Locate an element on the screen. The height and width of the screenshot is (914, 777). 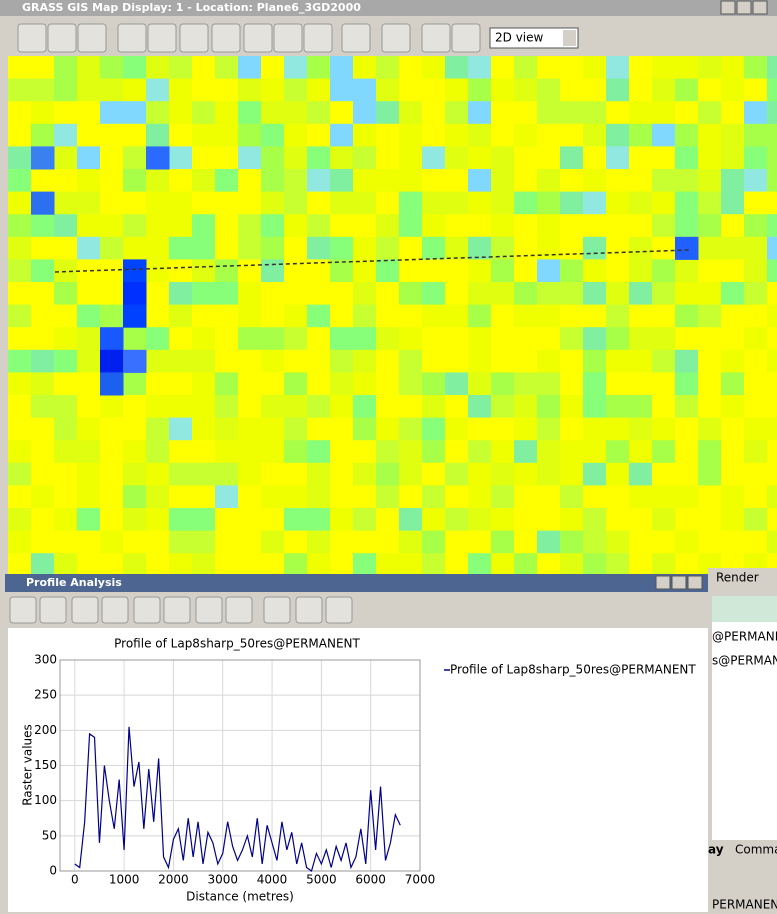
y-axis-title: Raster values is located at coordinates (28, 765).